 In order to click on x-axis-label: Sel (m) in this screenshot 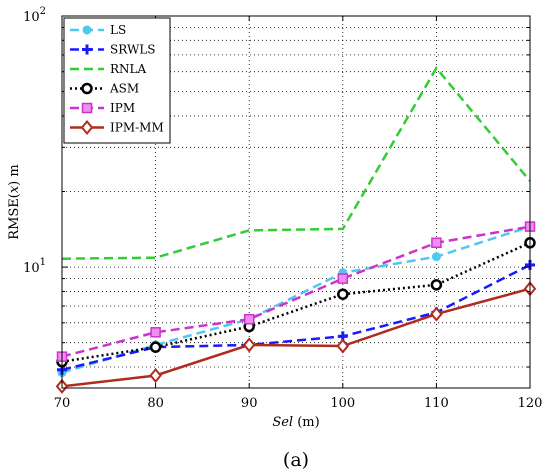, I will do `click(295, 422)`.